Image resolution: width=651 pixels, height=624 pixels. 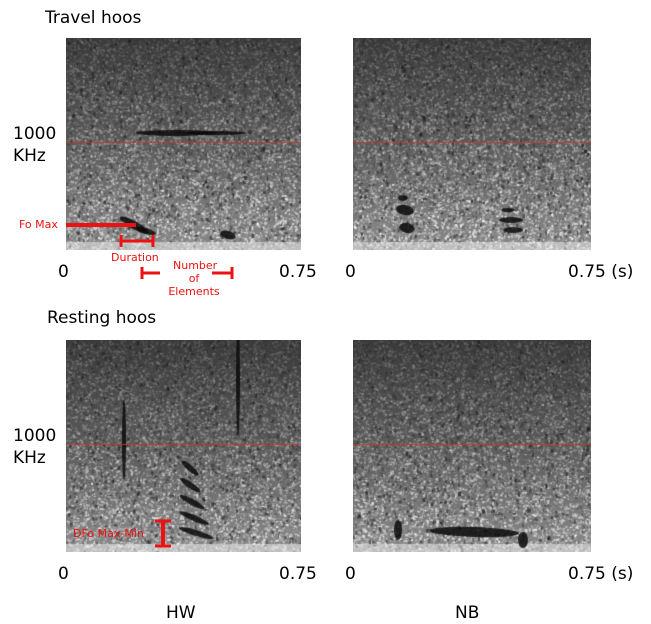 I want to click on x-start-travel-hw: 0, so click(x=63, y=272).